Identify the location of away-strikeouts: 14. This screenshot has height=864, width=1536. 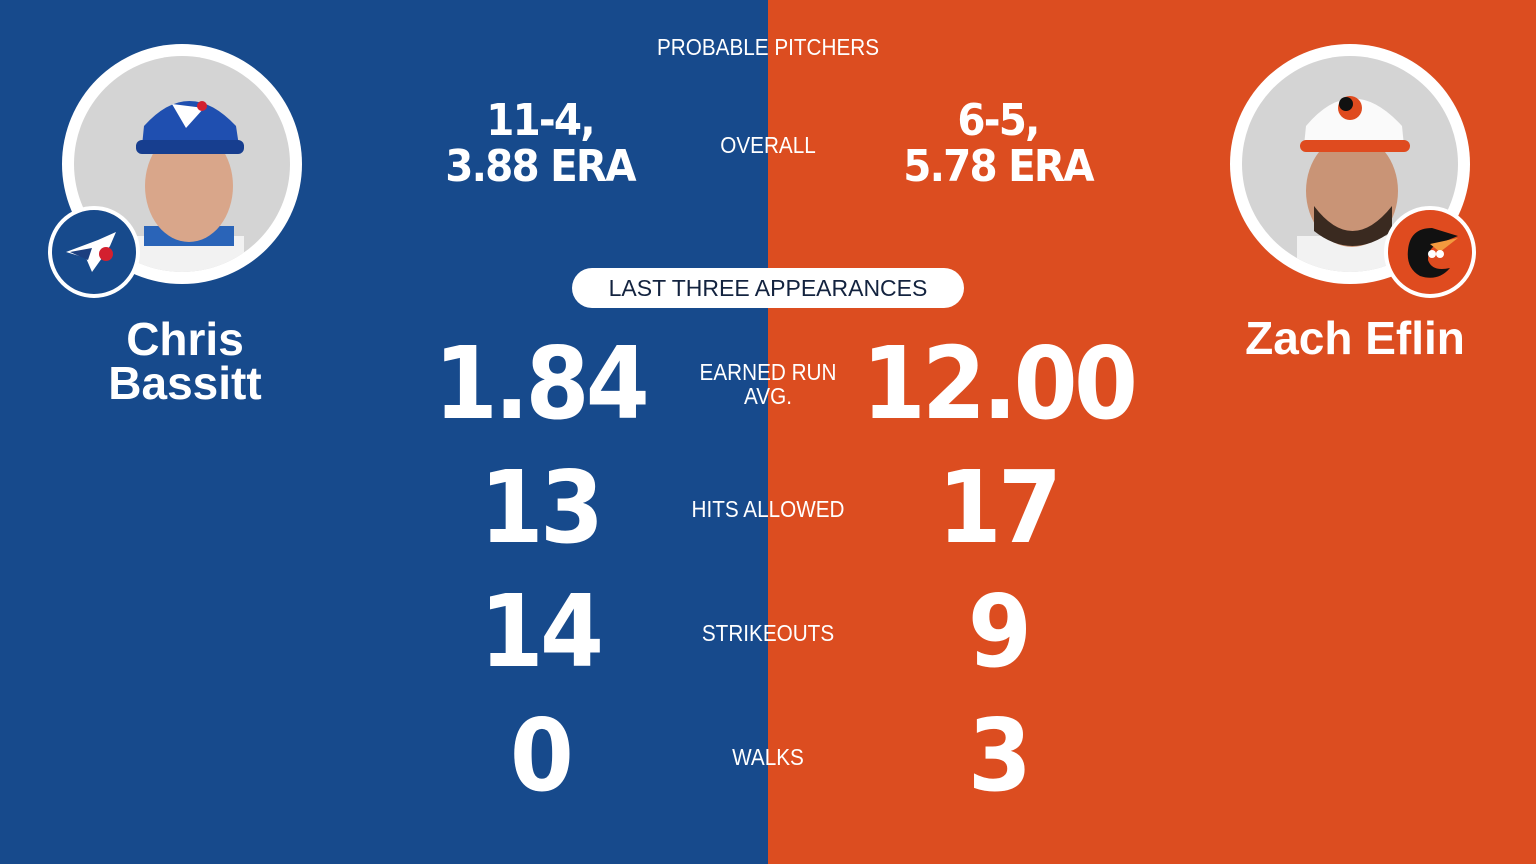
(541, 631).